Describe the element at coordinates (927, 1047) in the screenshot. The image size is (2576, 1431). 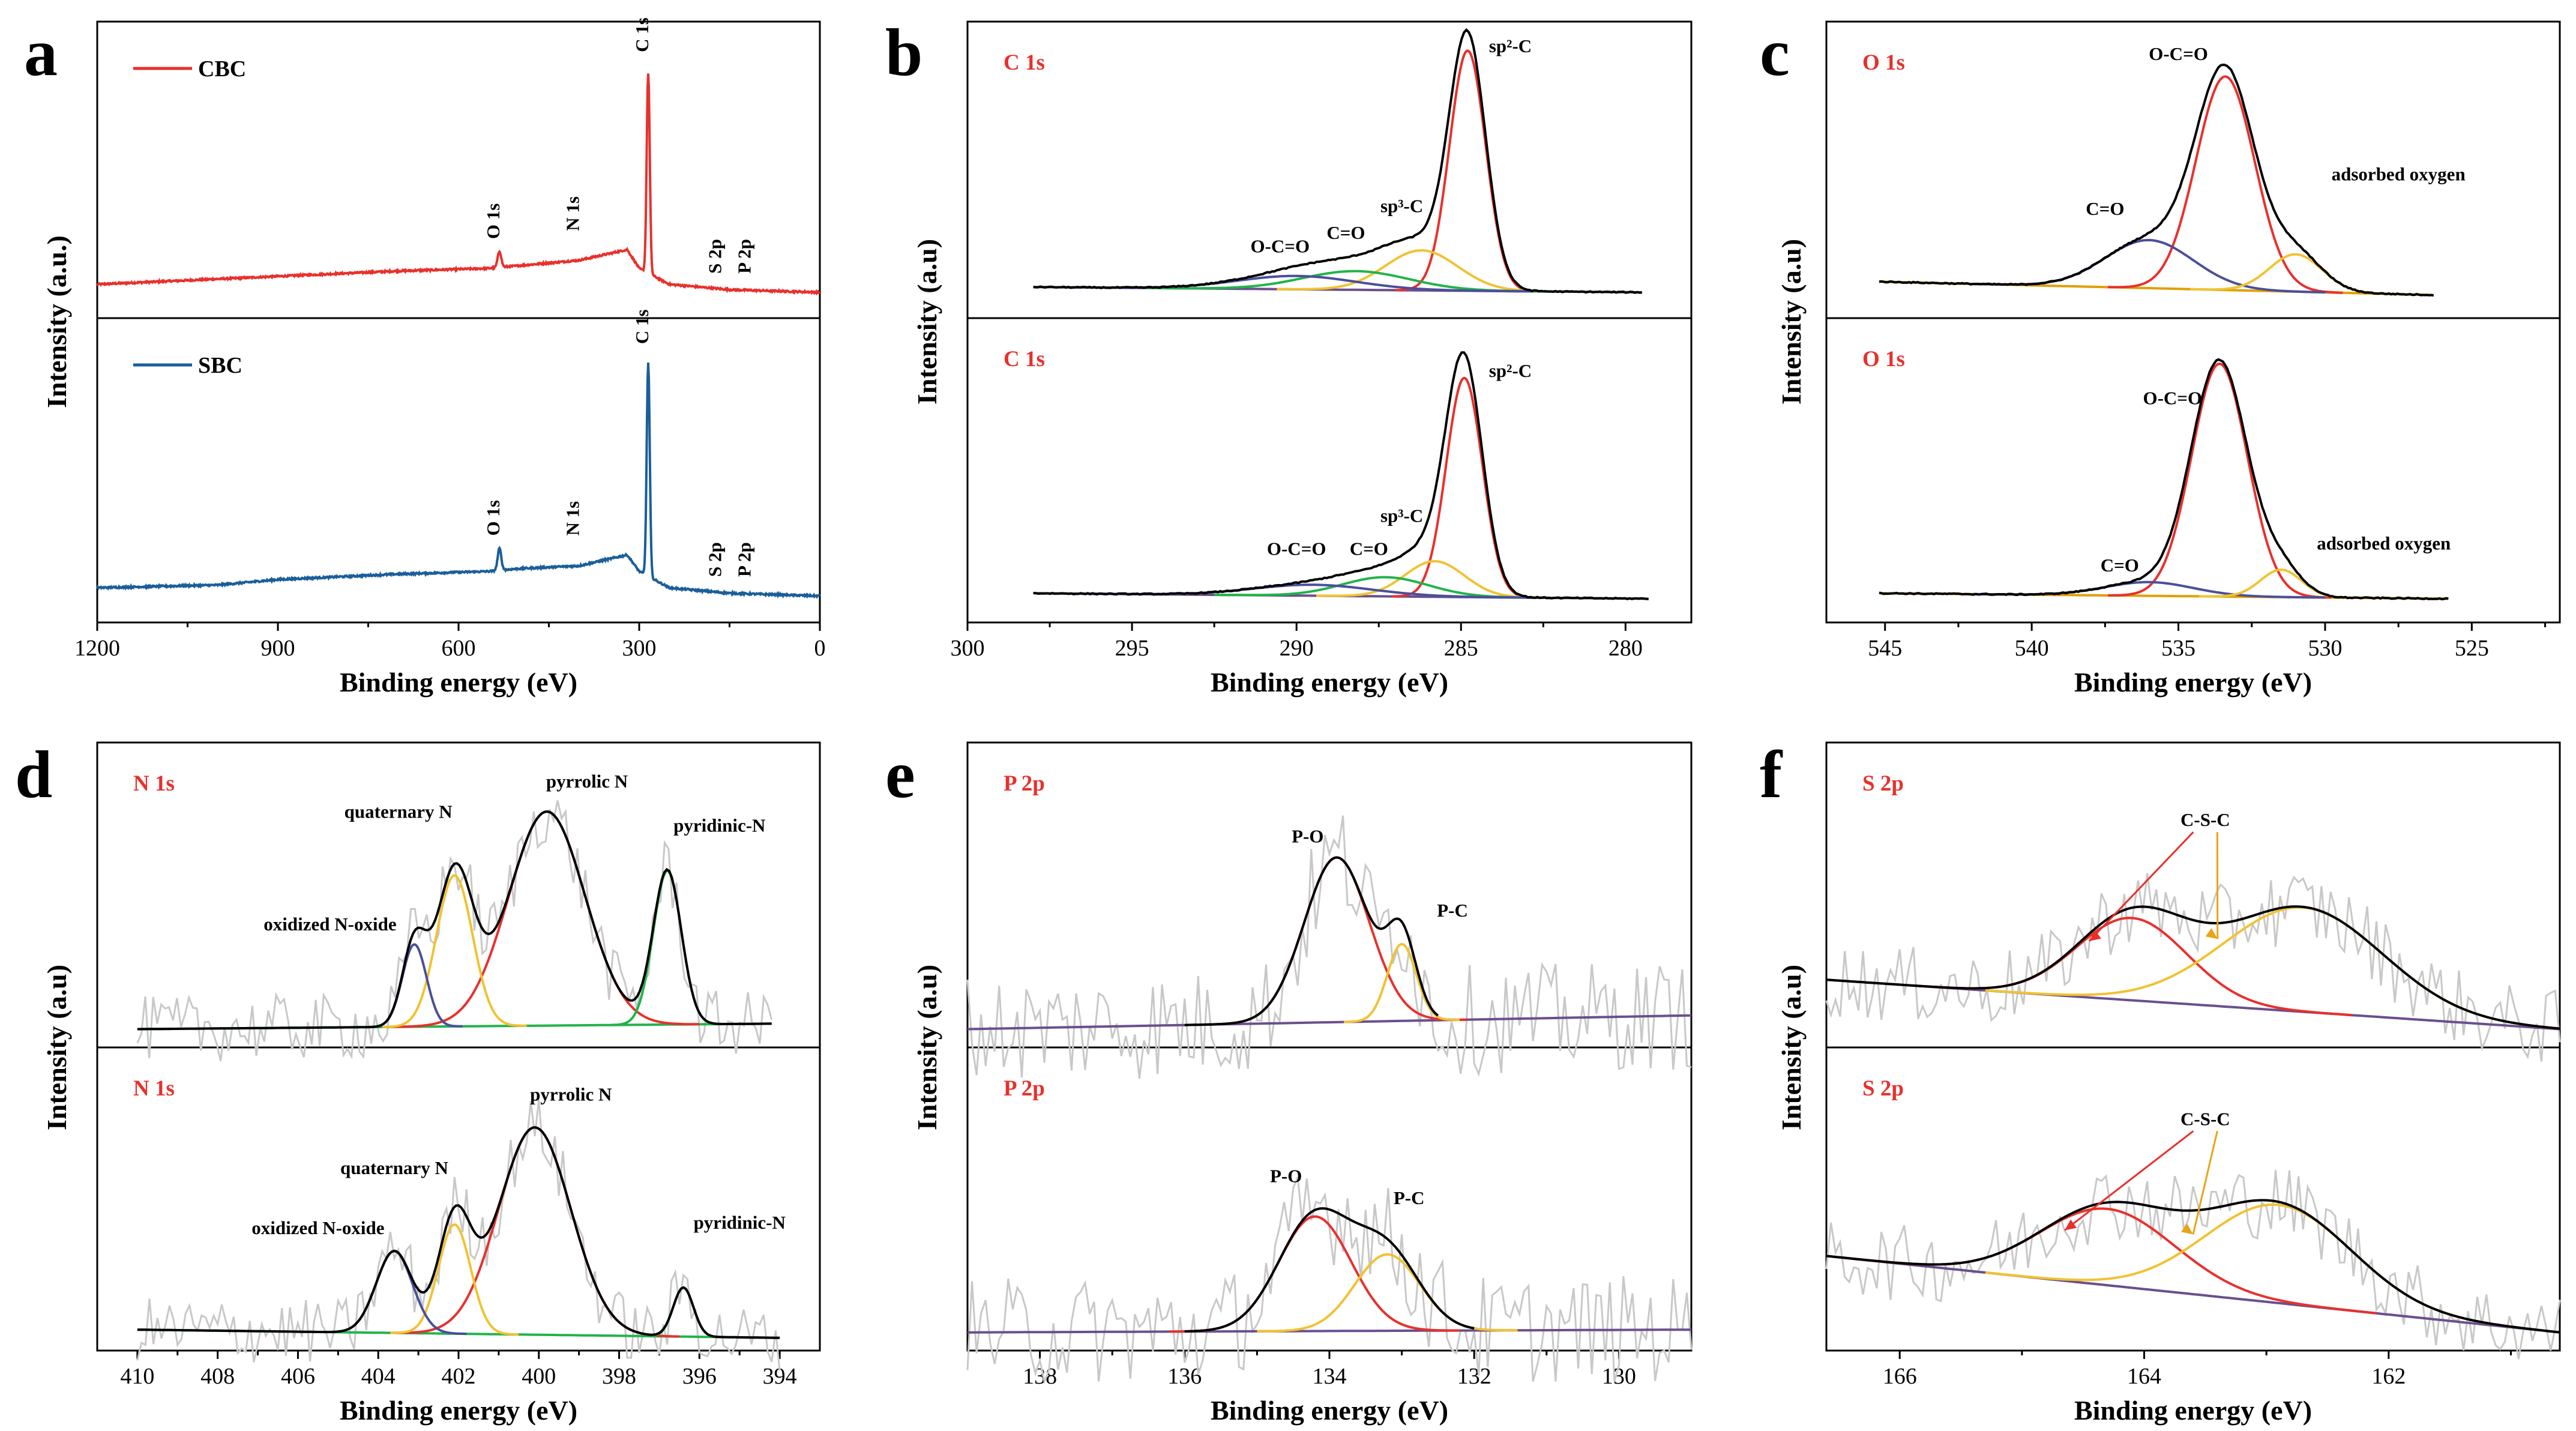
I see `y-axis-title-e: Intensity (a.u)` at that location.